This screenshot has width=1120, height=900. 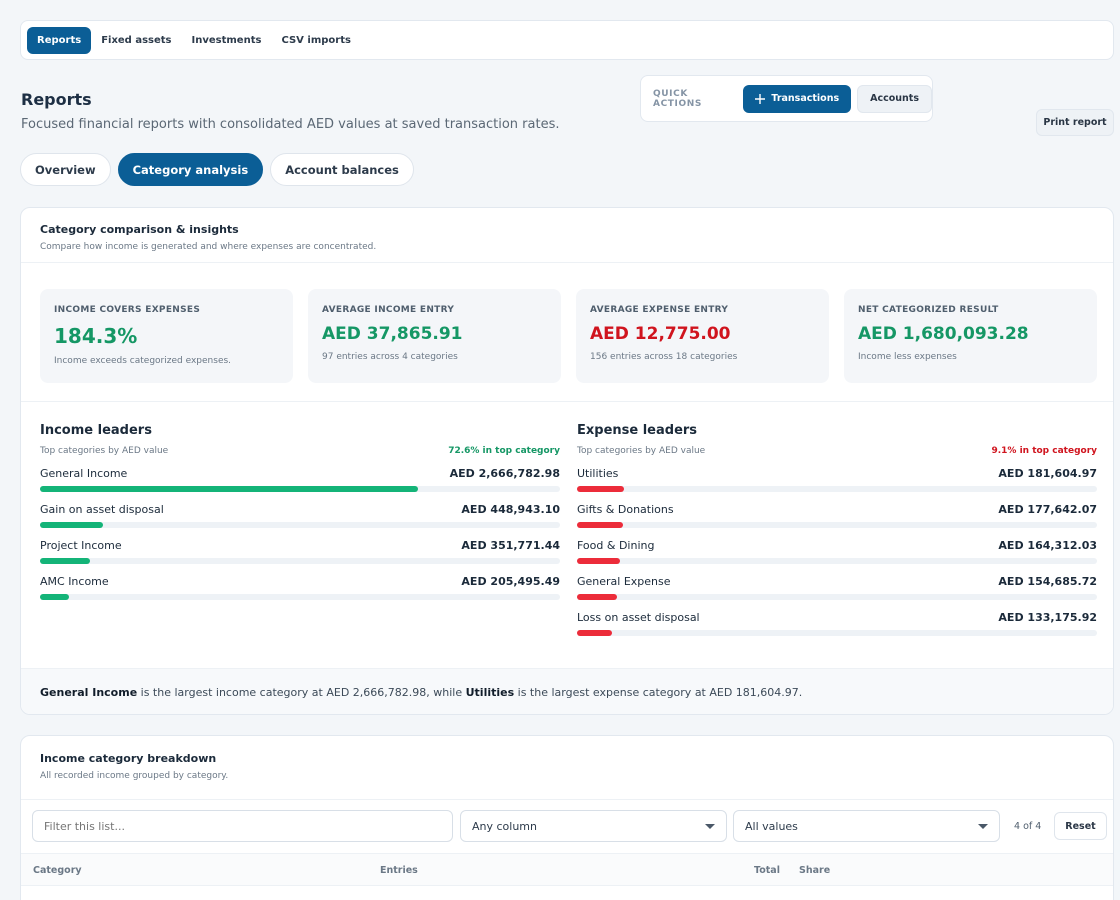 What do you see at coordinates (567, 869) in the screenshot?
I see `table-header: Category Entries Total Share` at bounding box center [567, 869].